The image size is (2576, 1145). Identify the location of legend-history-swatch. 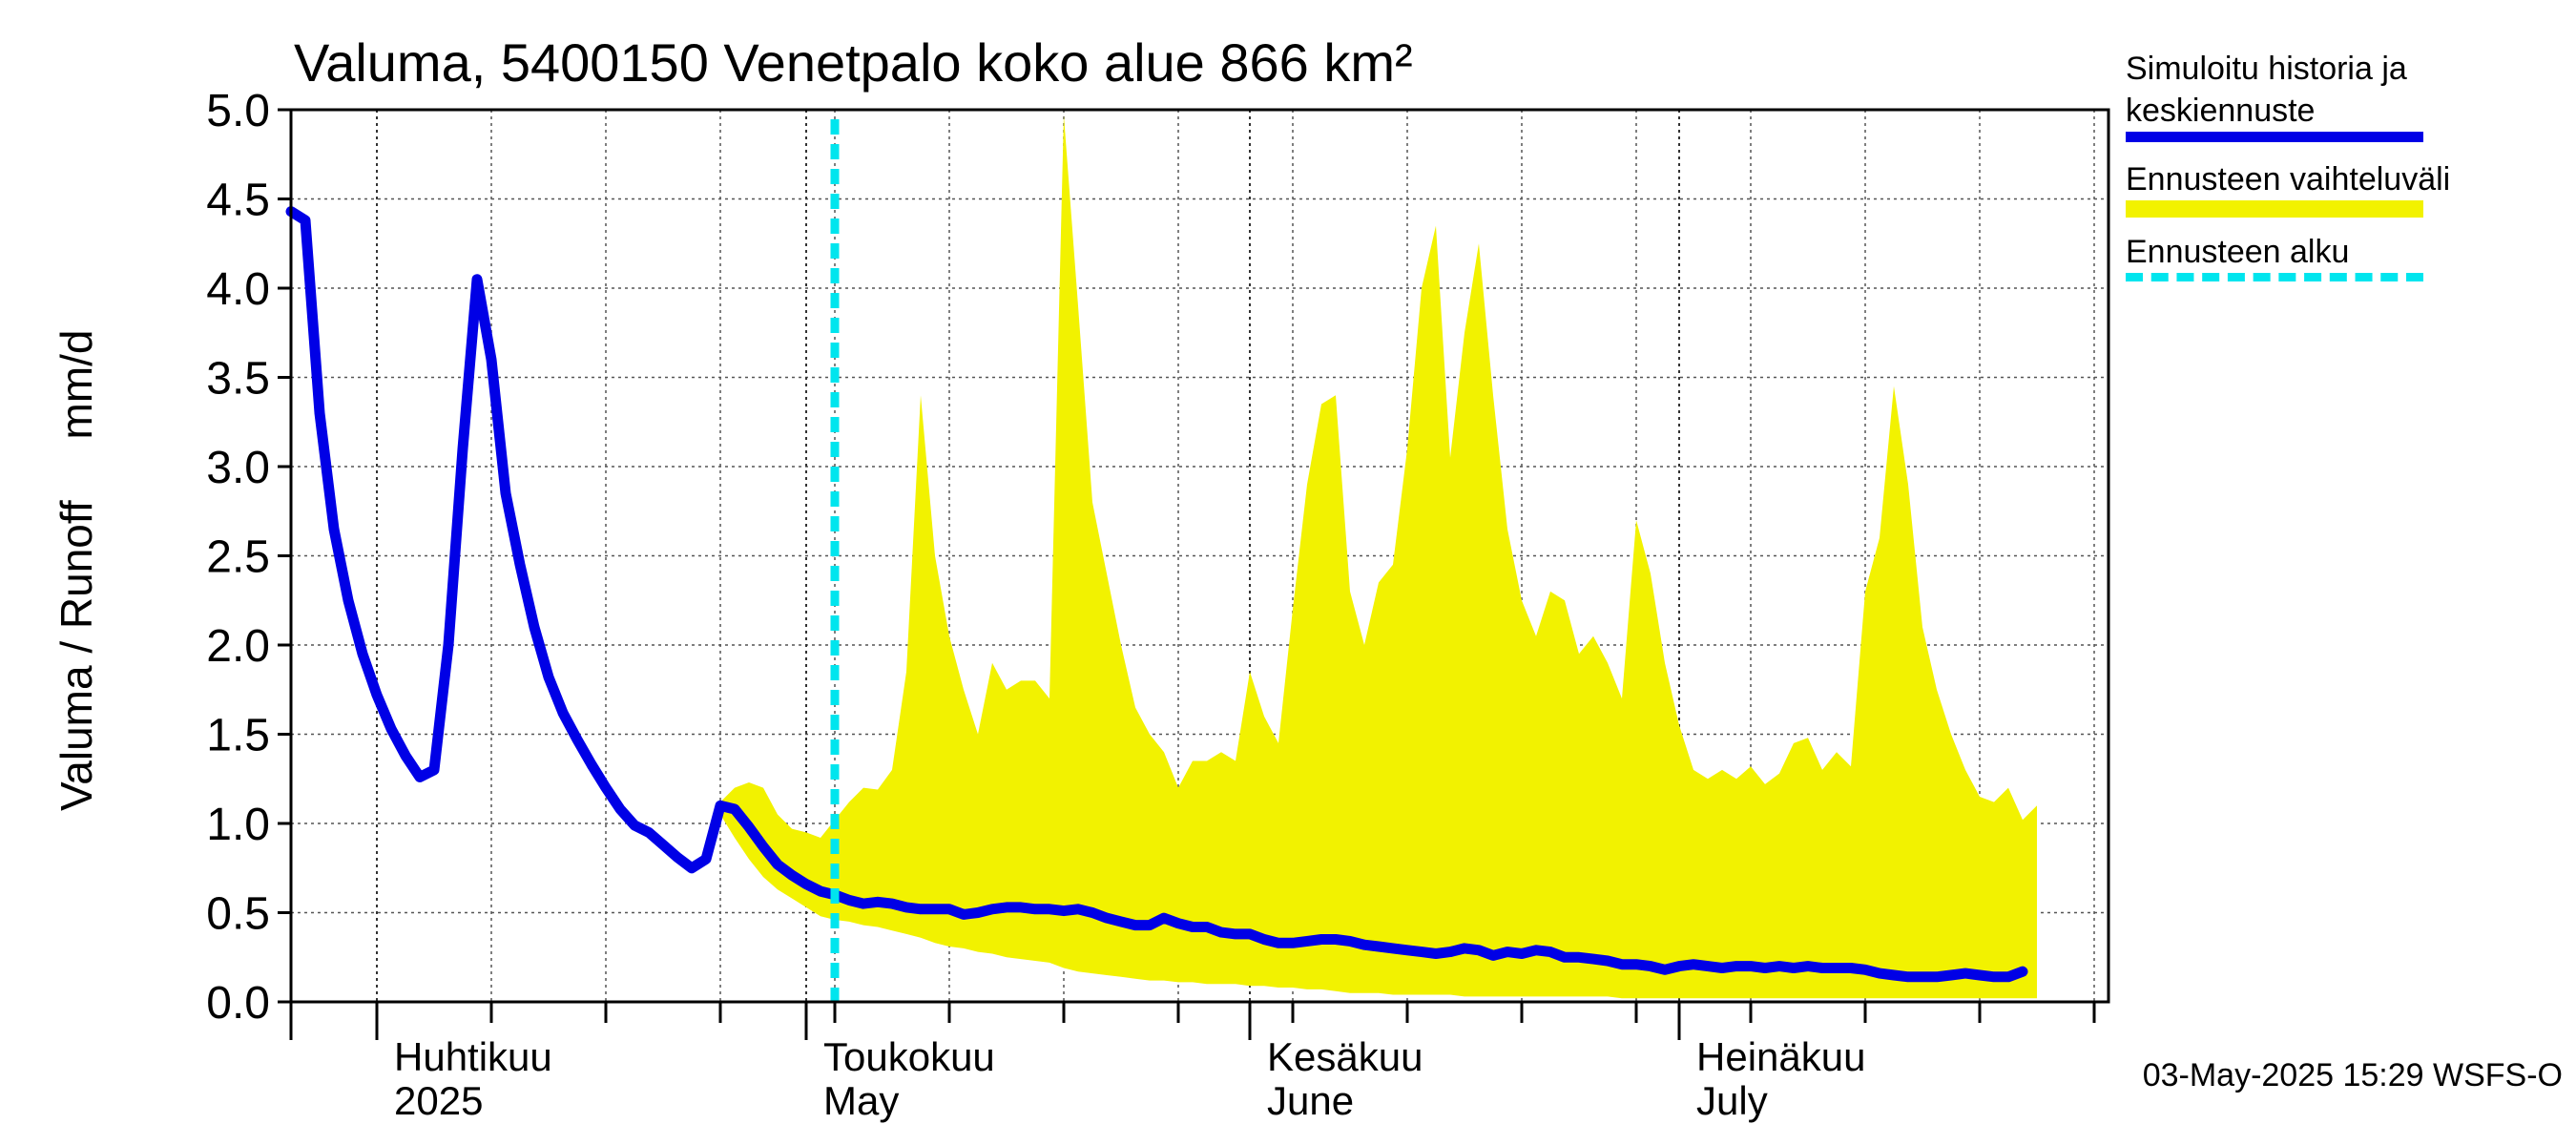
(2274, 137).